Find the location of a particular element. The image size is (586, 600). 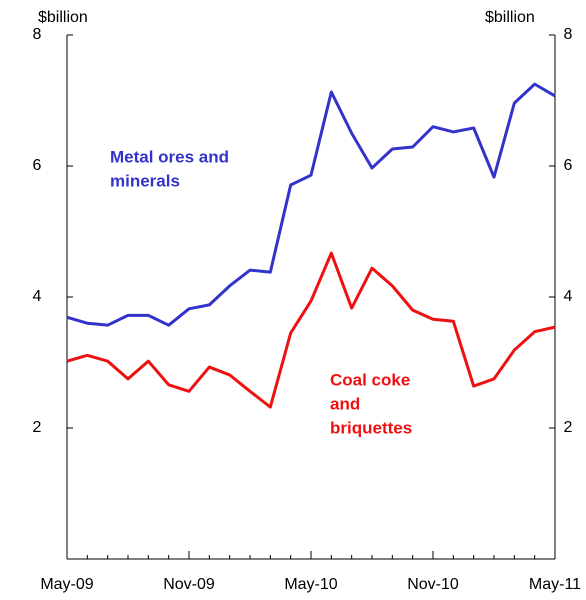

series-label: Metal ores and is located at coordinates (169, 156).